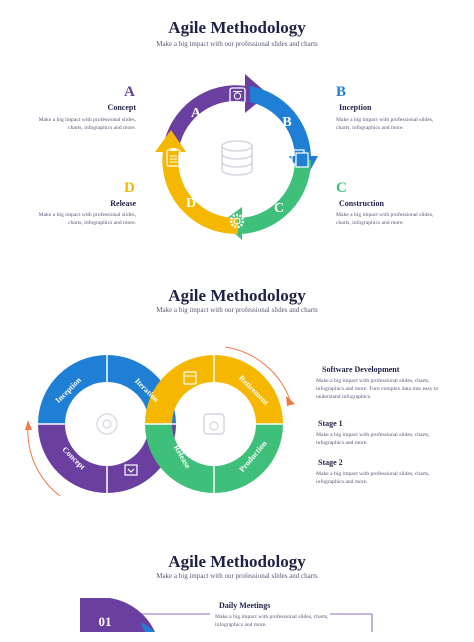 The image size is (474, 642). Describe the element at coordinates (190, 378) in the screenshot. I see `window-icon` at that location.